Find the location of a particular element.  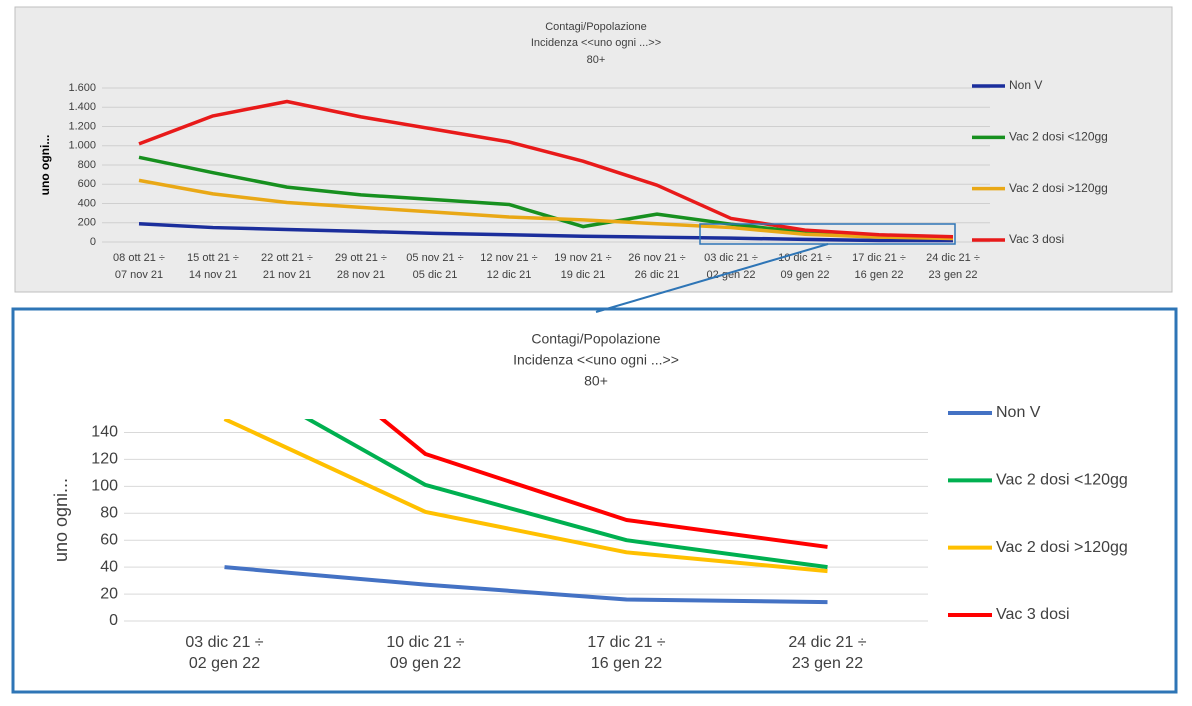

x-tick-label: 05 dic 21 is located at coordinates (435, 275).